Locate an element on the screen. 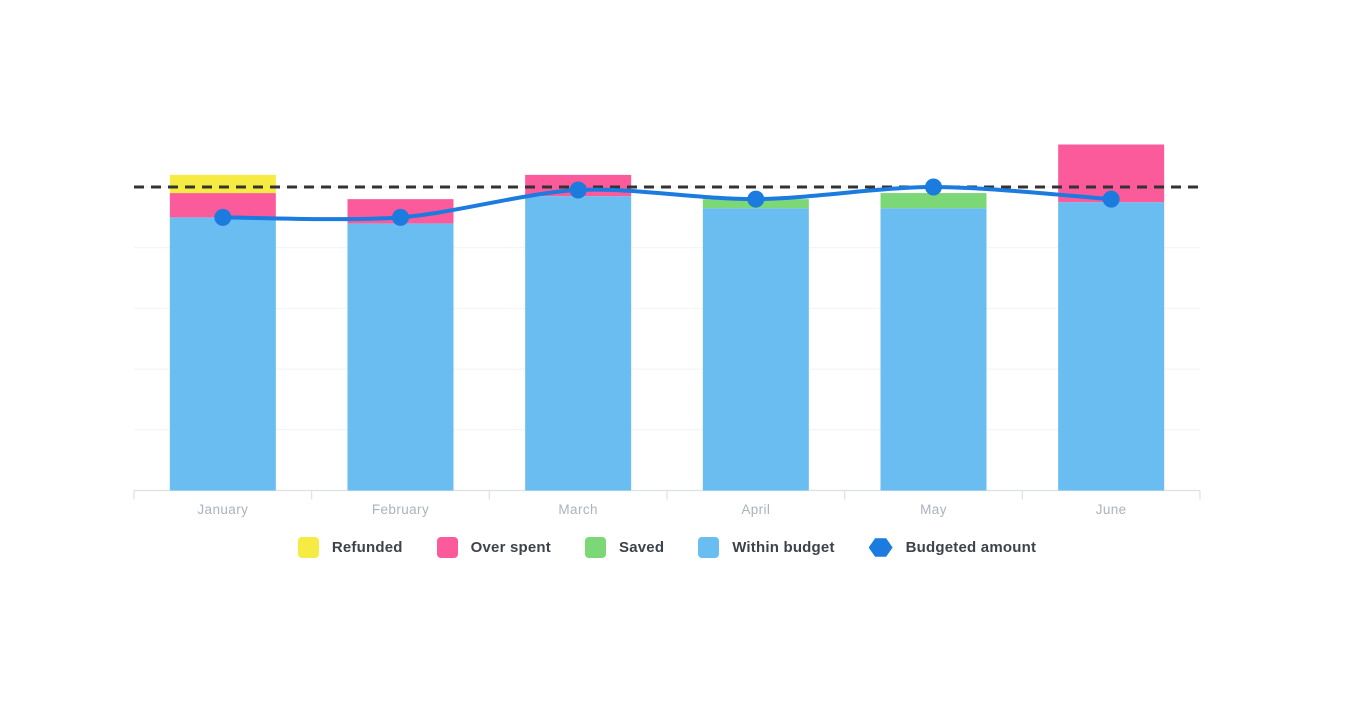 The height and width of the screenshot is (714, 1360). legend-item-refunded: Refunded is located at coordinates (350, 547).